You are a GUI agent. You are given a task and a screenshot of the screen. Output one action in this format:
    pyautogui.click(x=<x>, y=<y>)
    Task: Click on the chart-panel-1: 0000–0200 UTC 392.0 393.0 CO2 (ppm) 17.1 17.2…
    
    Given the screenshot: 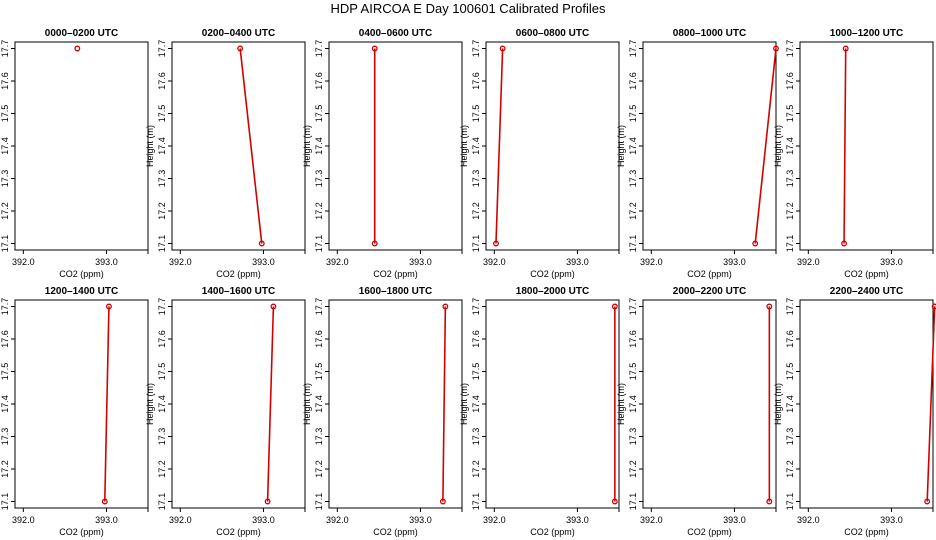 What is the action you would take?
    pyautogui.click(x=74, y=153)
    